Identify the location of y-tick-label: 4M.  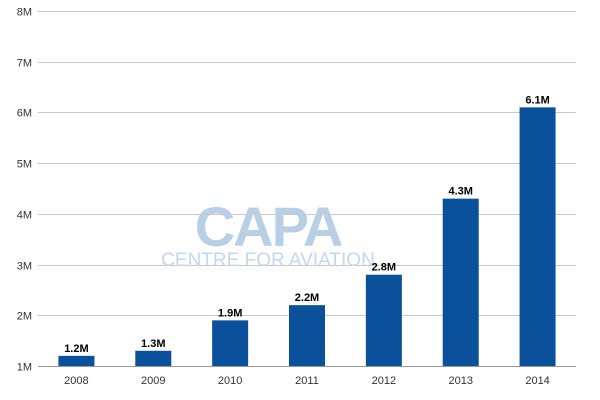
(24, 216).